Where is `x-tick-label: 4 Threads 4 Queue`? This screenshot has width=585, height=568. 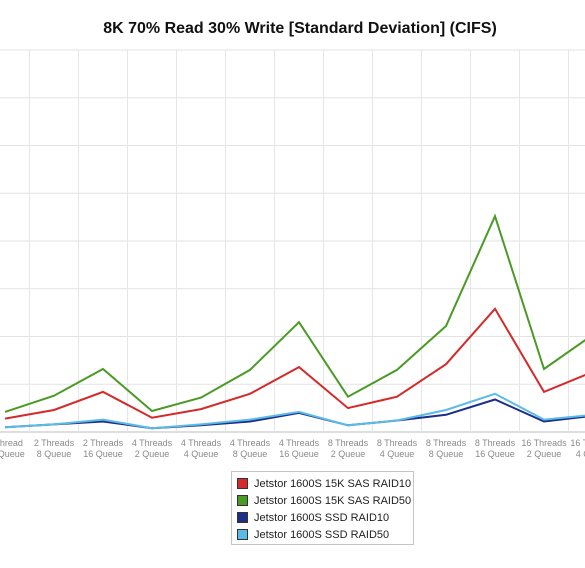
x-tick-label: 4 Threads 4 Queue is located at coordinates (201, 448).